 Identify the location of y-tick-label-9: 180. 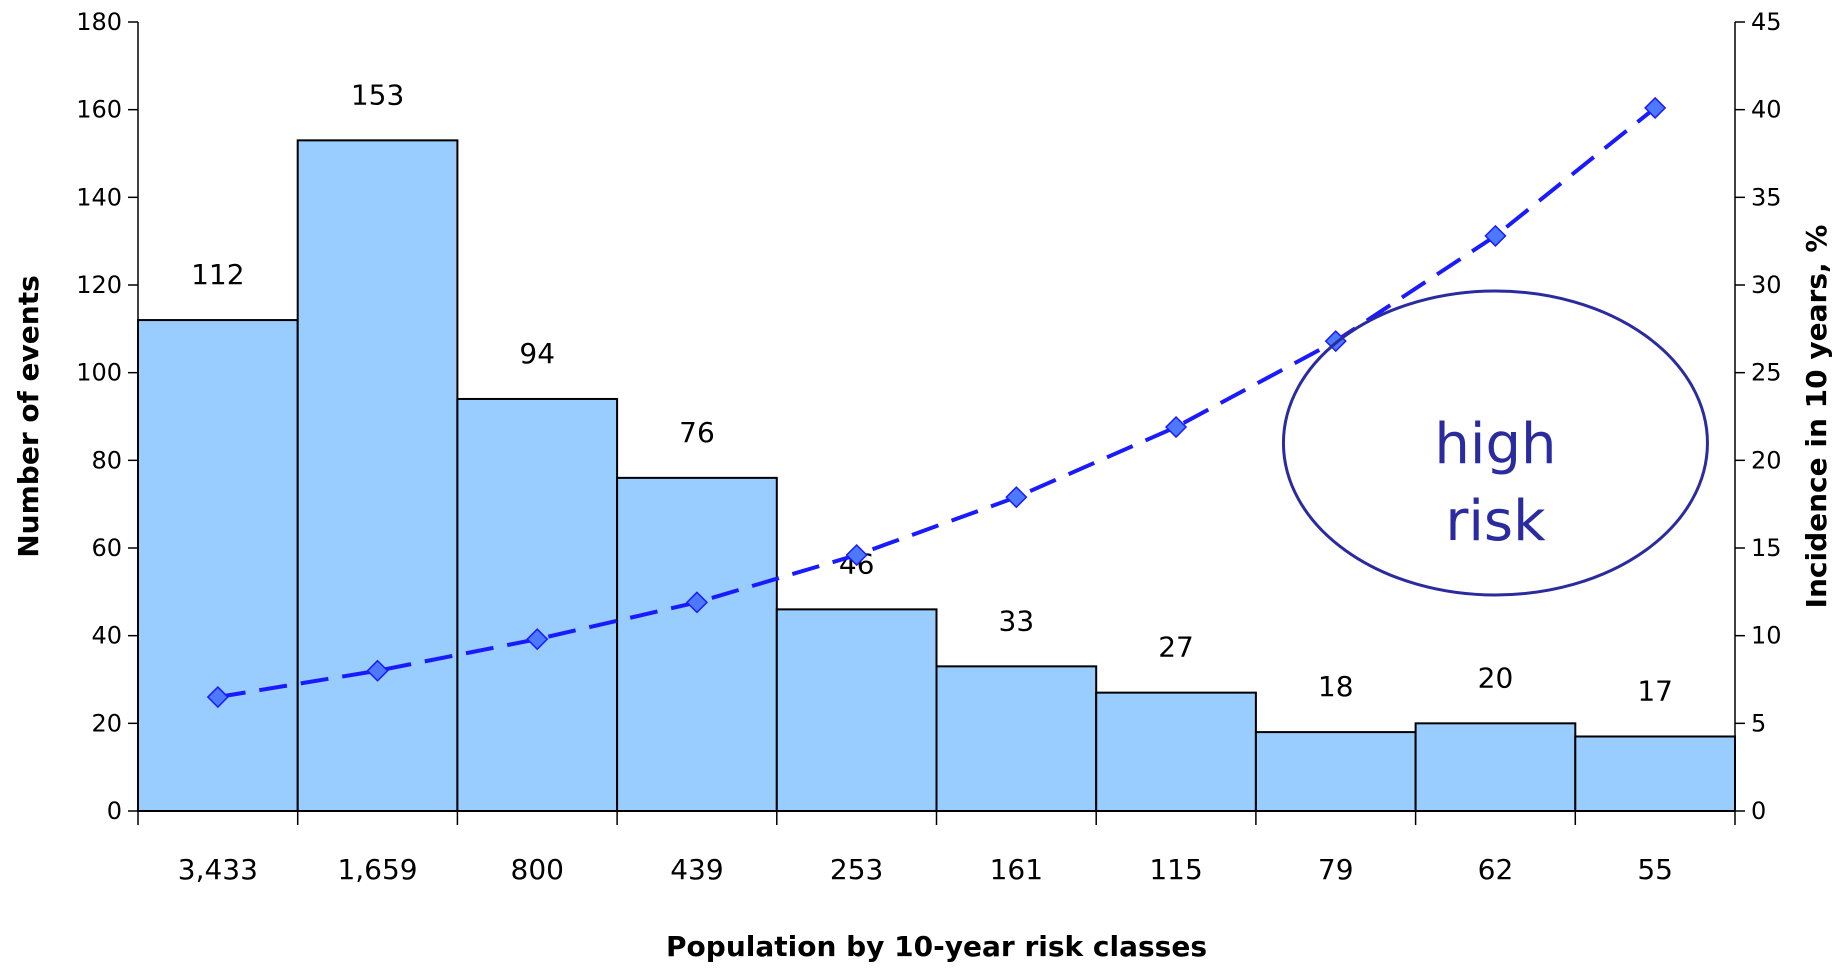
(99, 22).